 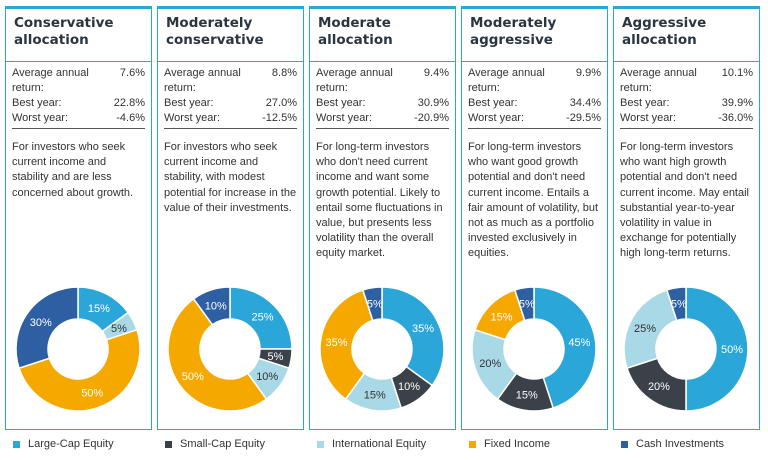 I want to click on legend-item: International Equity, so click(x=371, y=444).